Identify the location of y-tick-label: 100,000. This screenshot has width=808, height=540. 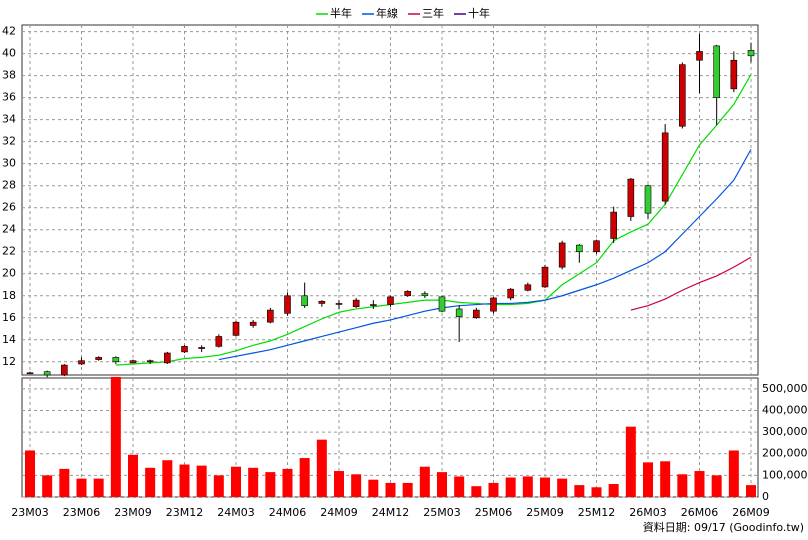
(785, 474).